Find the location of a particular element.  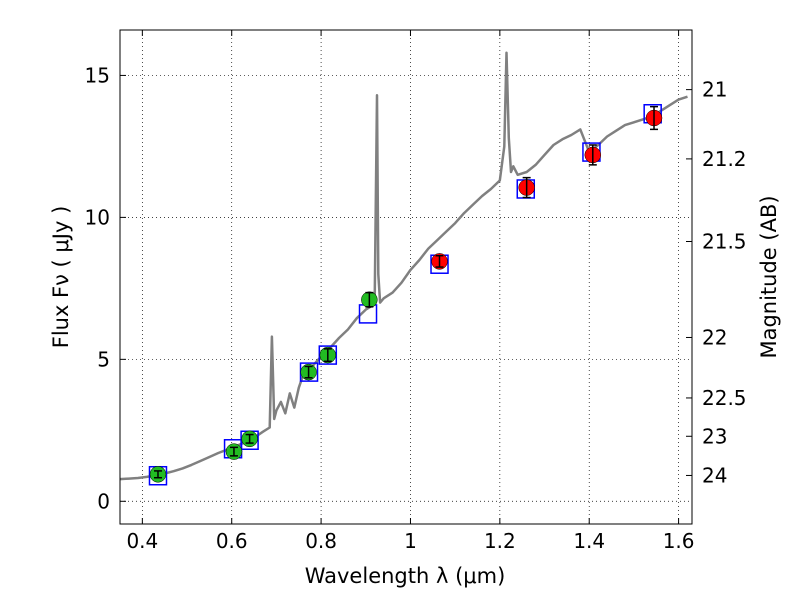

model-photometry-square is located at coordinates (328, 355).